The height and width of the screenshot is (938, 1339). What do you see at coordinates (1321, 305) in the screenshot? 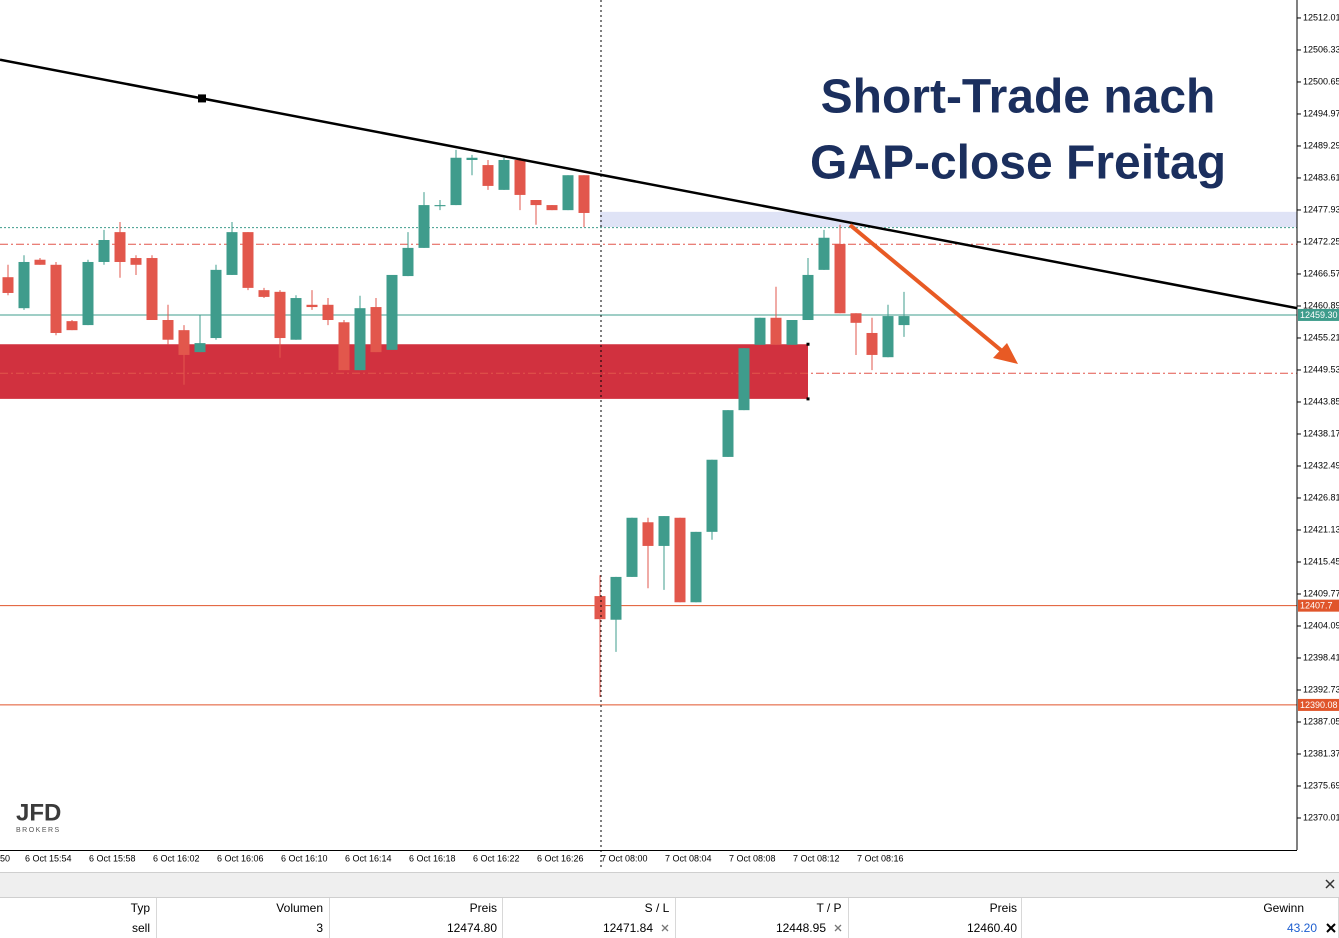
I see `y-tick-label: 12460.89` at bounding box center [1321, 305].